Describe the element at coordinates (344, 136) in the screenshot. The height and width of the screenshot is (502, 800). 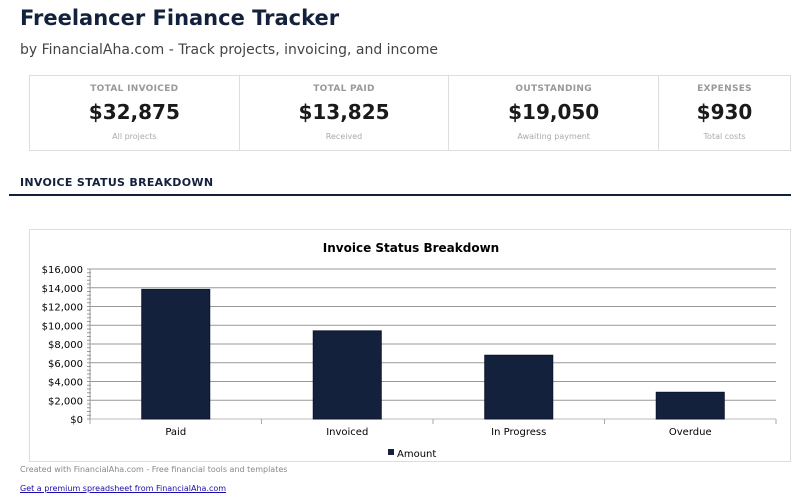
I see `card-sub: Received` at that location.